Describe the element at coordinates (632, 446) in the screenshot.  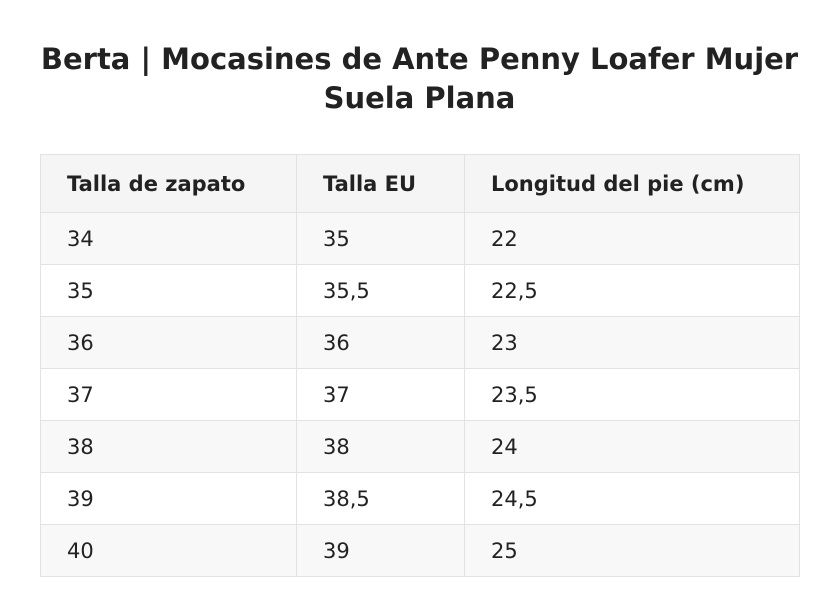
I see `cell-foot-length: 24` at that location.